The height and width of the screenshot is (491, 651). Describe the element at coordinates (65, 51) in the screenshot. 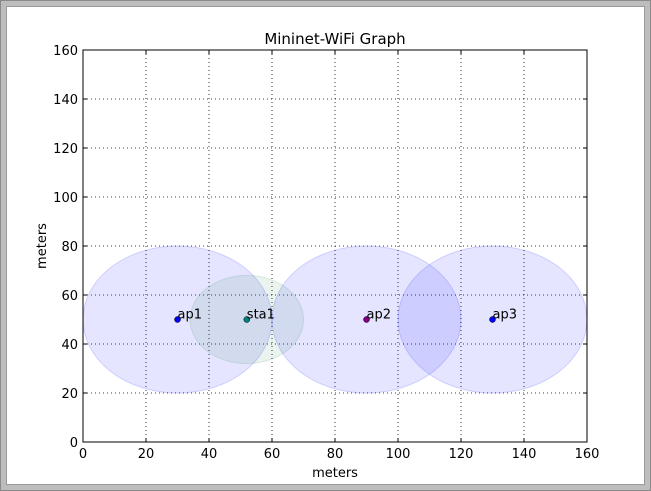

I see `y-tick-label: 160` at that location.